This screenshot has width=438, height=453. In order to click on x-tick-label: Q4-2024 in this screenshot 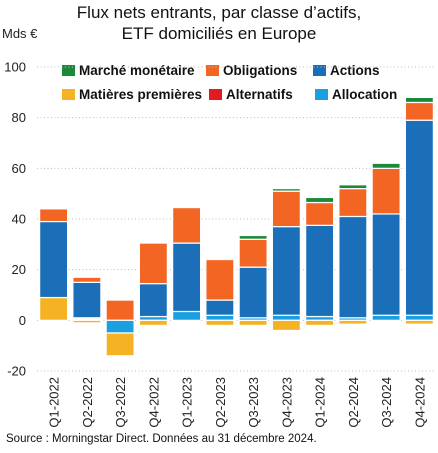, I will do `click(419, 402)`.